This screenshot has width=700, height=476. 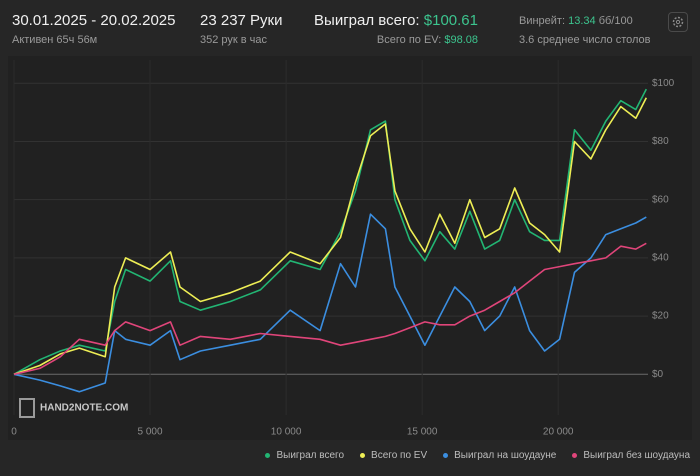 What do you see at coordinates (636, 455) in the screenshot?
I see `legend-label: Выиграл без шоудауна` at bounding box center [636, 455].